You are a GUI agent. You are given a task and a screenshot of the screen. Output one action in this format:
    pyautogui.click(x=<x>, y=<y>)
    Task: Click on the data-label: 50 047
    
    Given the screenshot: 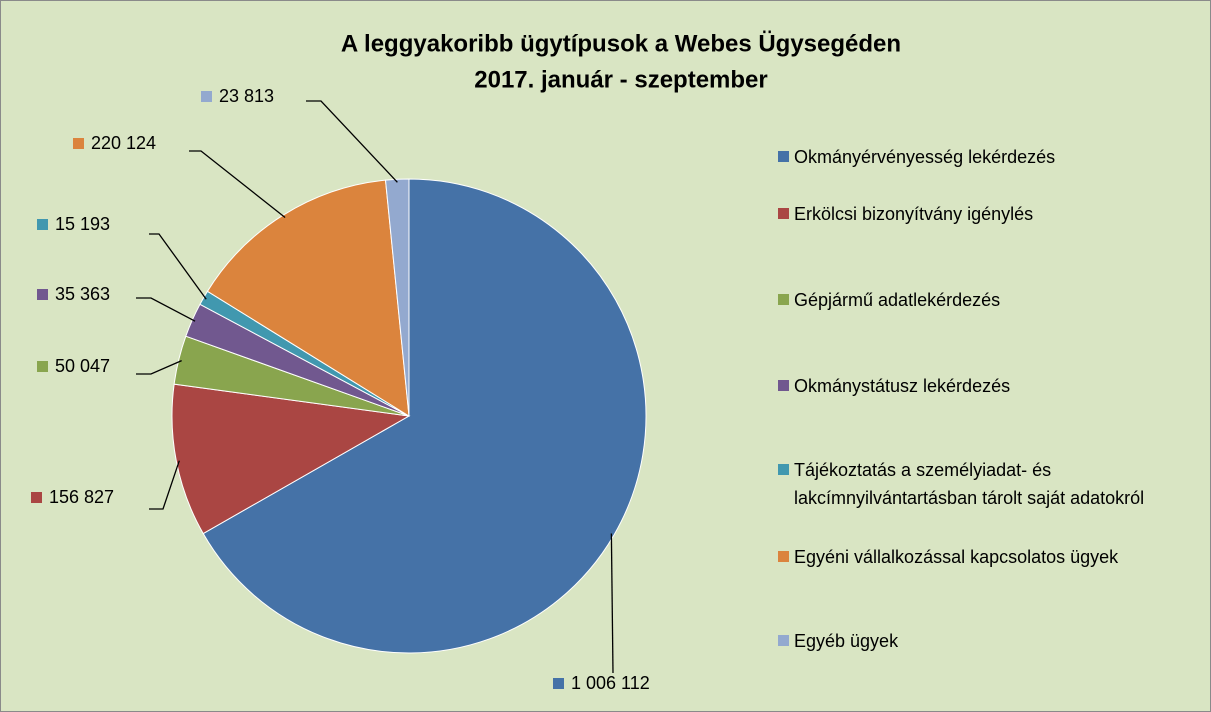 What is the action you would take?
    pyautogui.click(x=82, y=366)
    